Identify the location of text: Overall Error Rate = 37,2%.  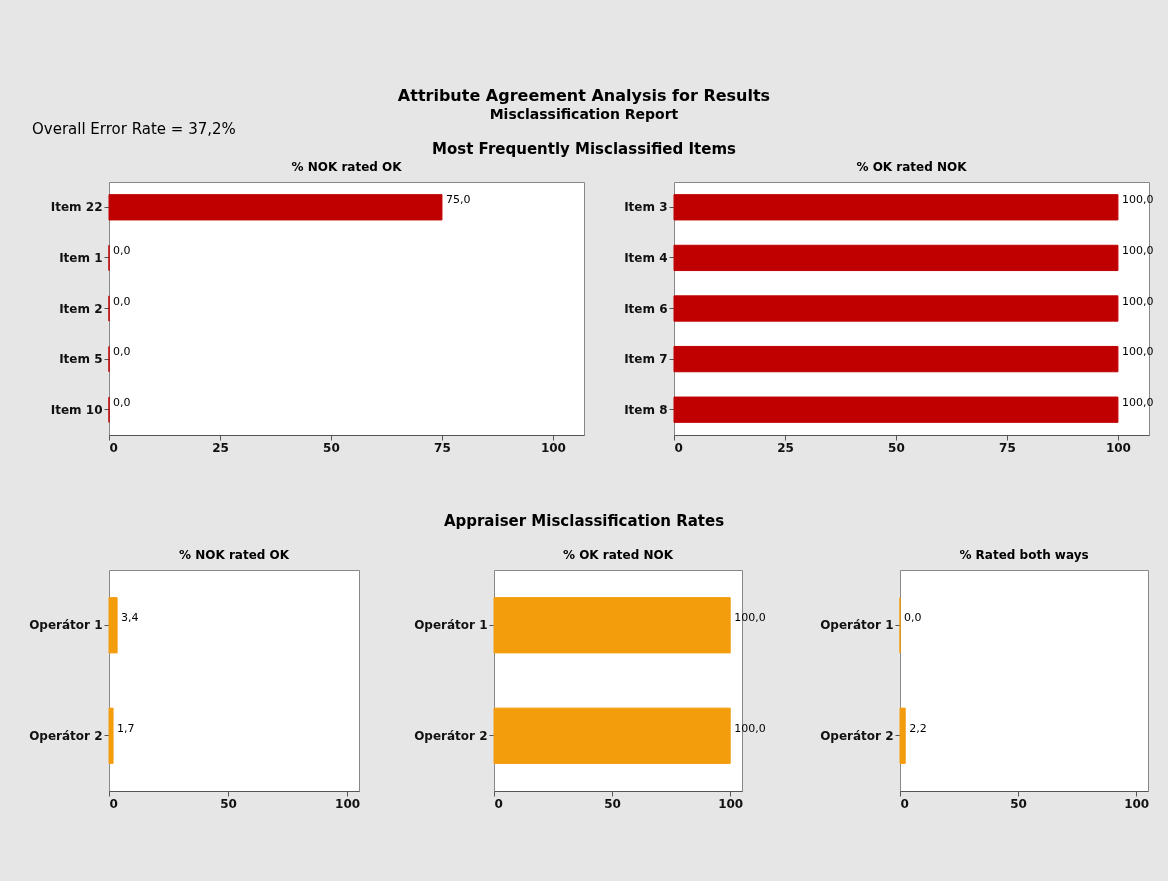
(134, 129).